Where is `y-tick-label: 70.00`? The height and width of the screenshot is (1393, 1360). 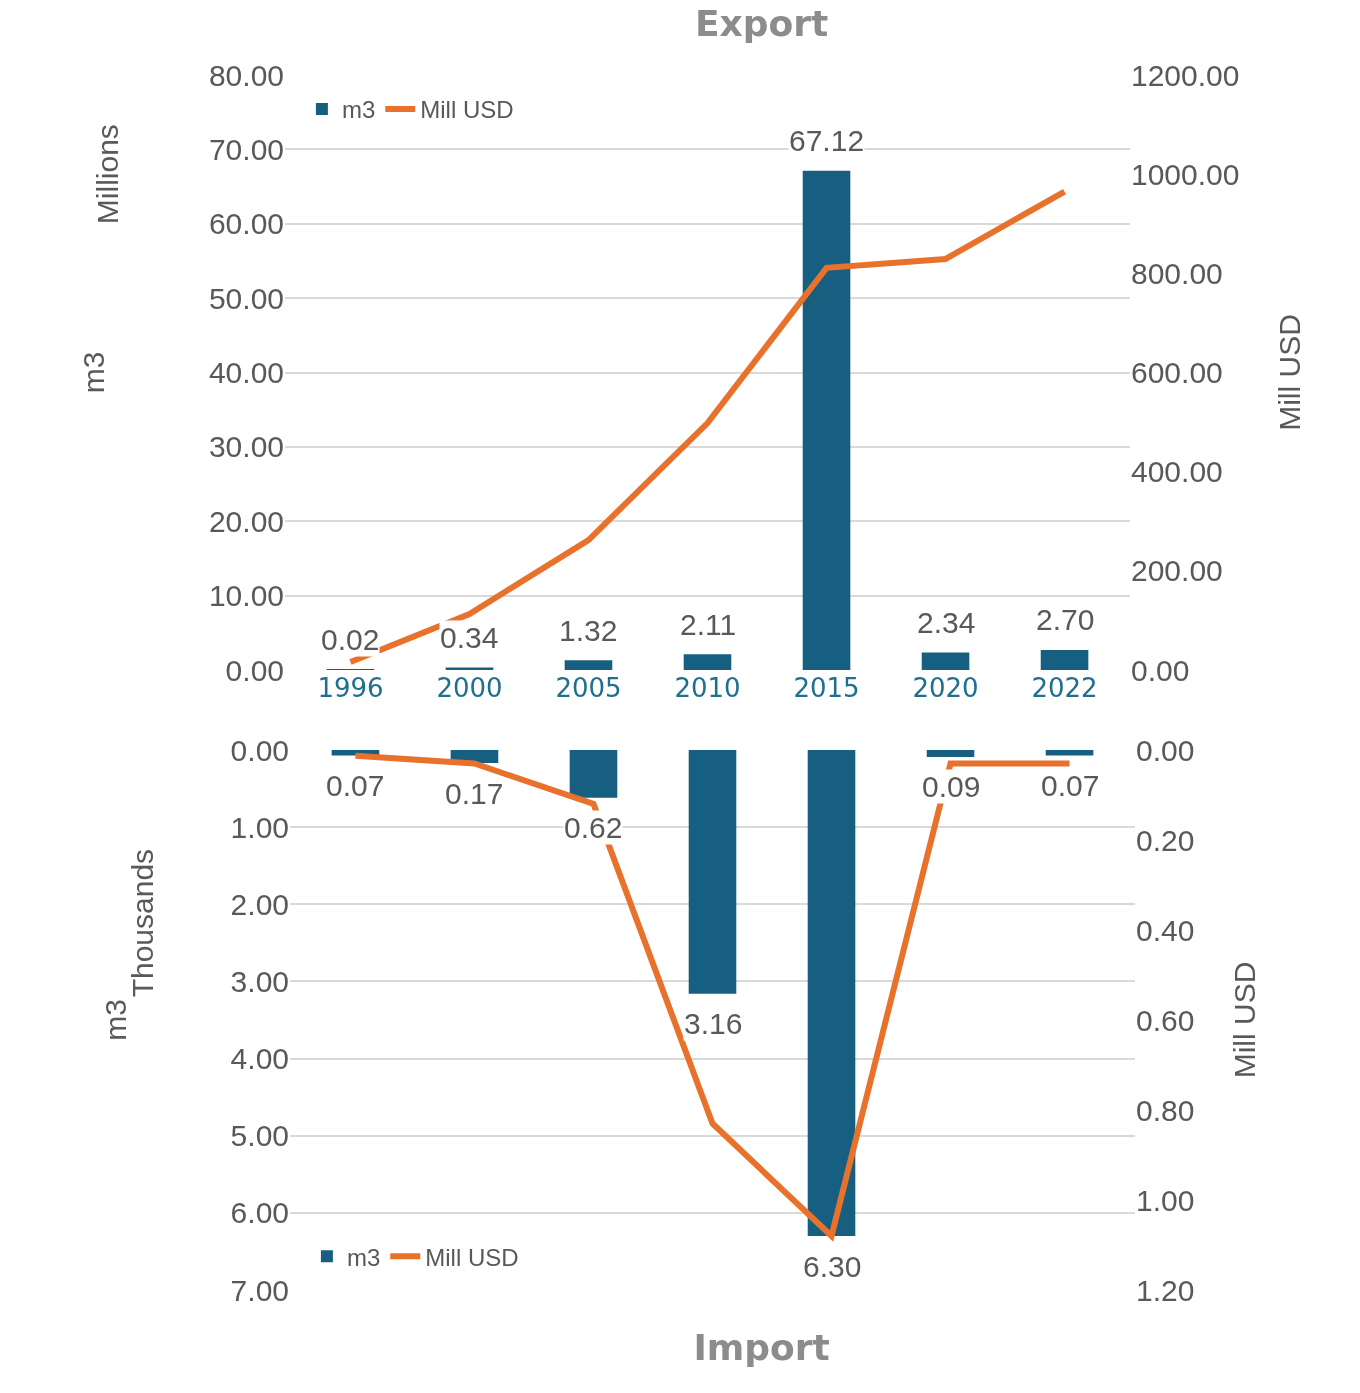
y-tick-label: 70.00 is located at coordinates (246, 149).